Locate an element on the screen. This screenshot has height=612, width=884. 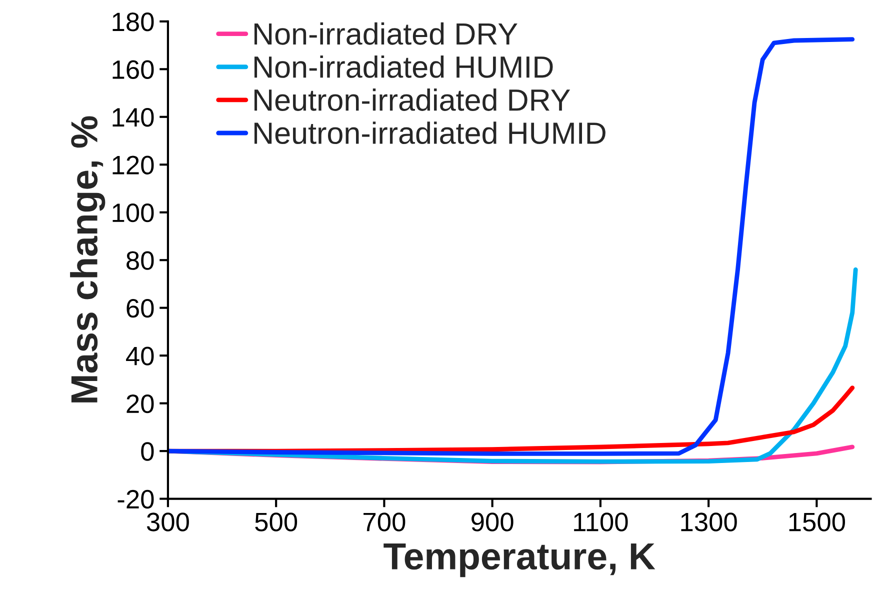
y-tick-label: 120 is located at coordinates (133, 165).